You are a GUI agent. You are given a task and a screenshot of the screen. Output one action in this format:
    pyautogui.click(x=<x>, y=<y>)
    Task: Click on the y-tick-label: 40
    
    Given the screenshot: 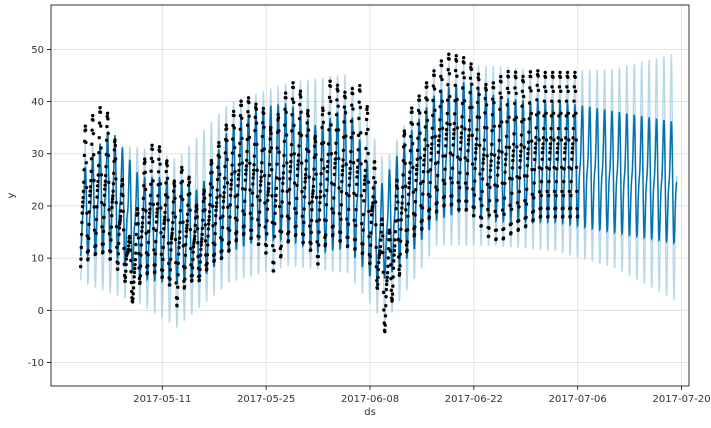 What is the action you would take?
    pyautogui.click(x=37, y=102)
    